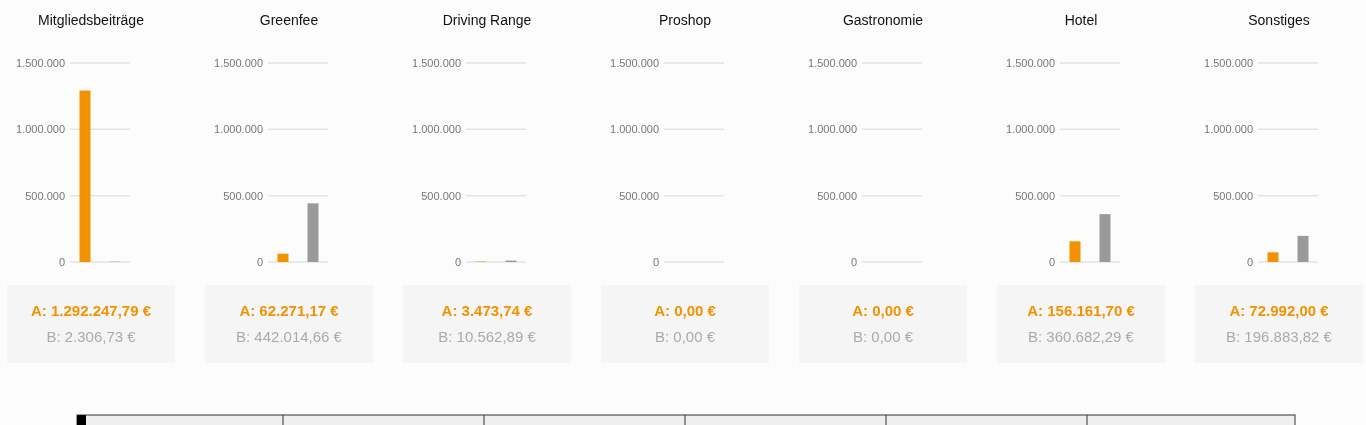  What do you see at coordinates (91, 311) in the screenshot?
I see `text: A: 1.292.247,79 €` at bounding box center [91, 311].